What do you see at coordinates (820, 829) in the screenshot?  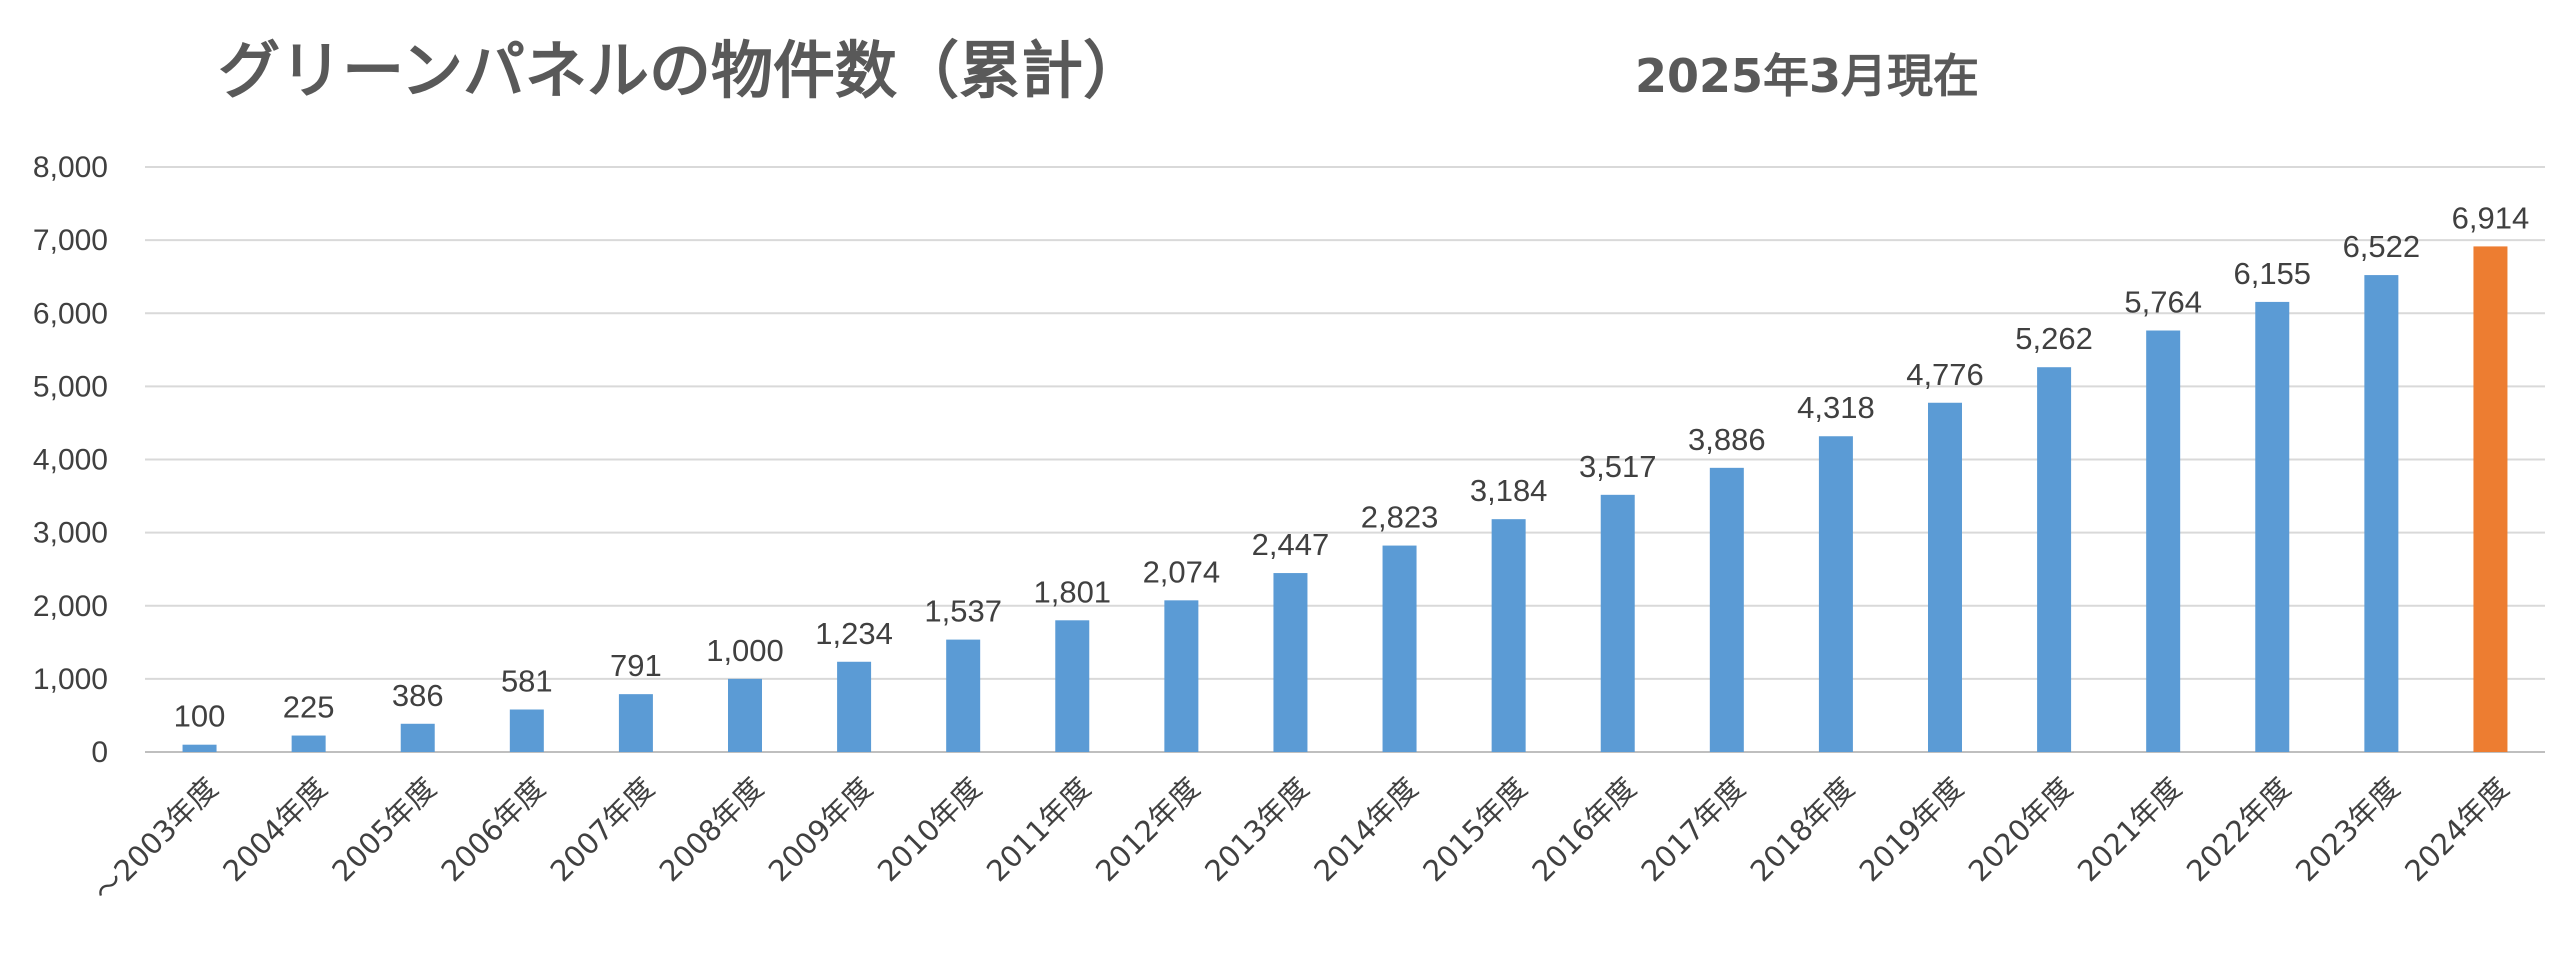 I see `category-label-6: 2009年度` at bounding box center [820, 829].